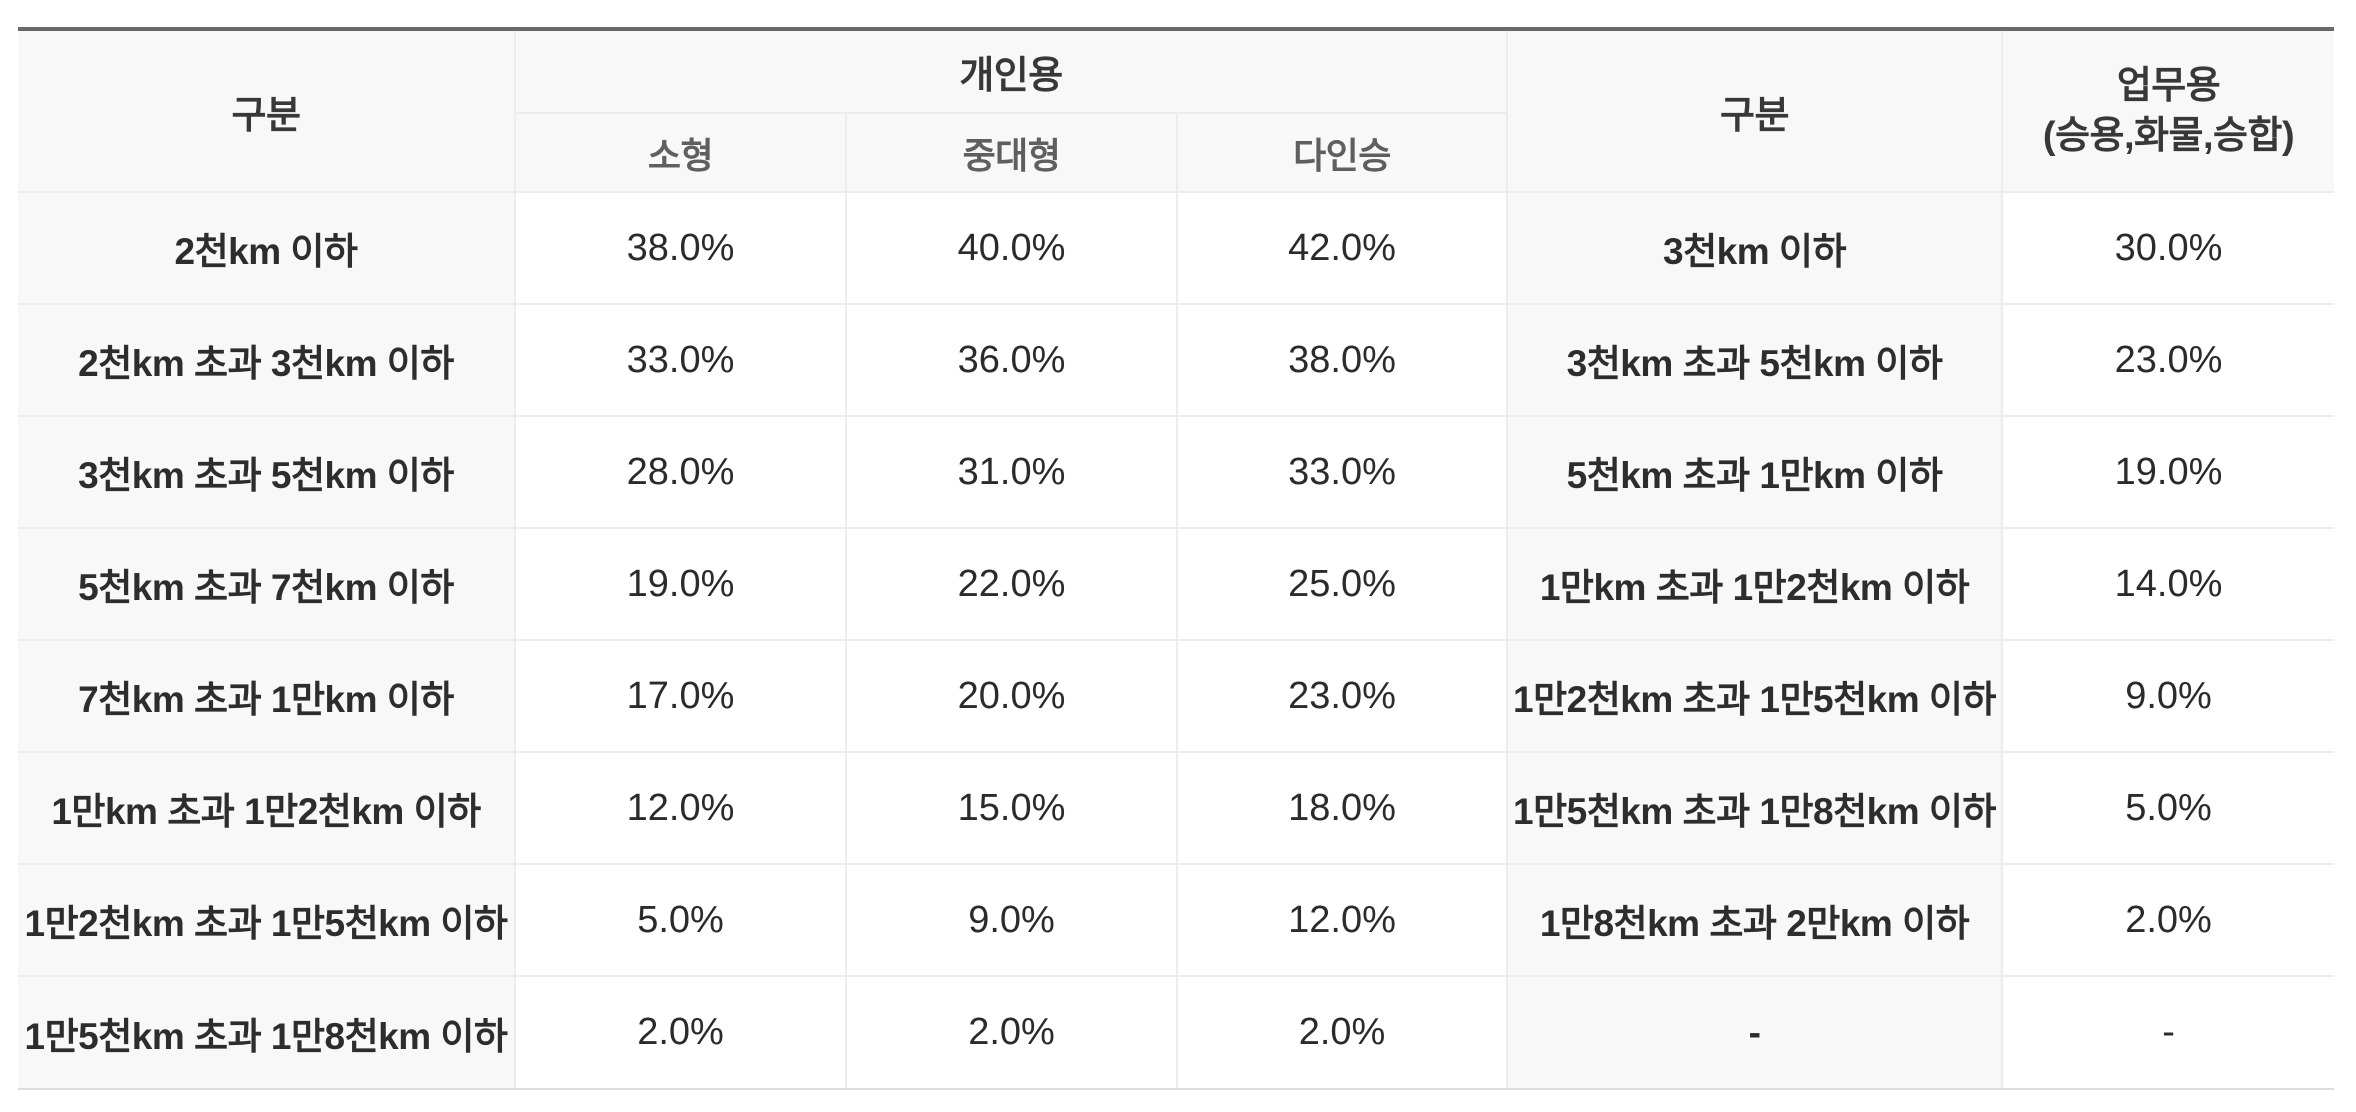 Image resolution: width=2356 pixels, height=1112 pixels. I want to click on header-small: 소형, so click(680, 152).